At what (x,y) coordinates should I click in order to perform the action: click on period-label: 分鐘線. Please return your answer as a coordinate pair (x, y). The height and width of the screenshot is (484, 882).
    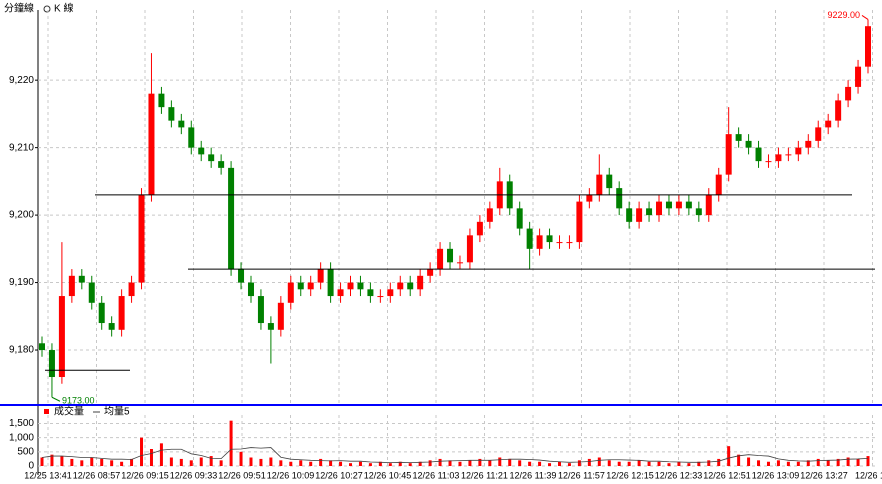
    Looking at the image, I should click on (19, 8).